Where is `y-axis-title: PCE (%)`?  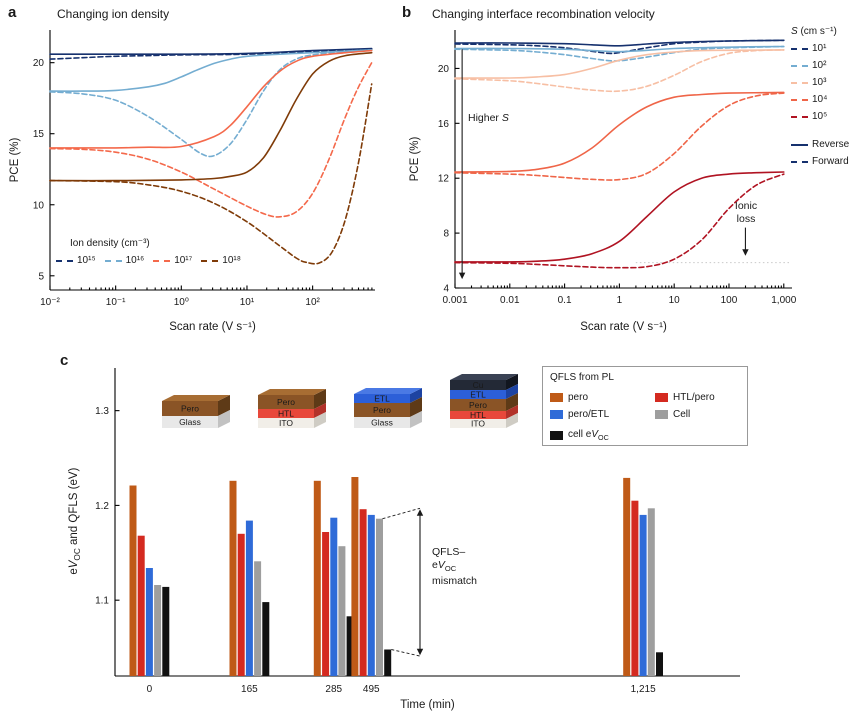 y-axis-title: PCE (%) is located at coordinates (415, 158).